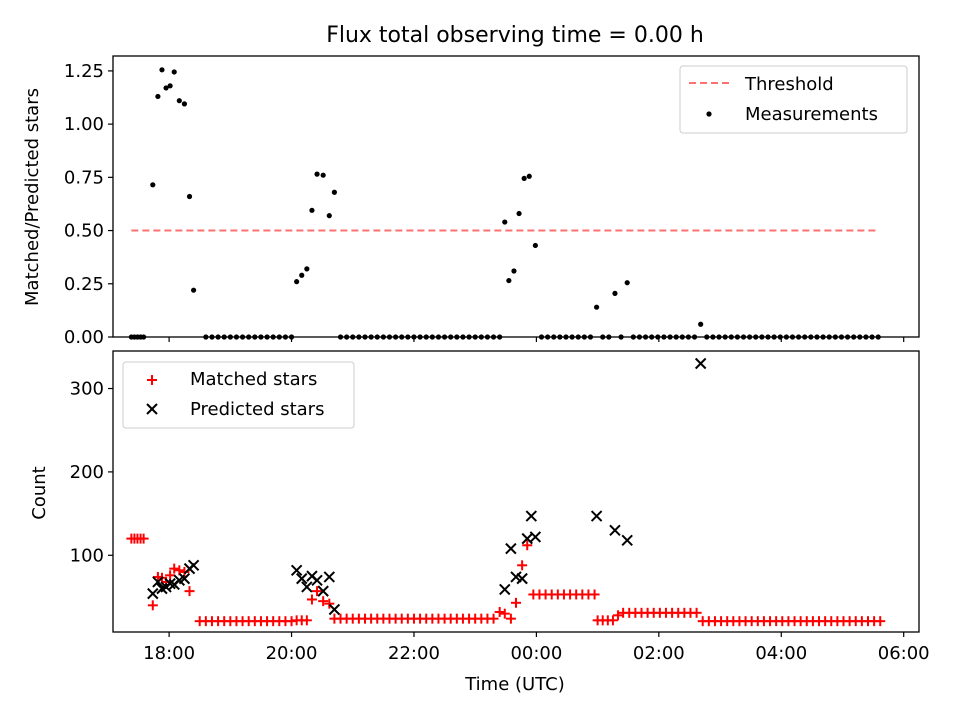 This screenshot has height=720, width=960. What do you see at coordinates (169, 653) in the screenshot?
I see `x-tick-label: 18:00` at bounding box center [169, 653].